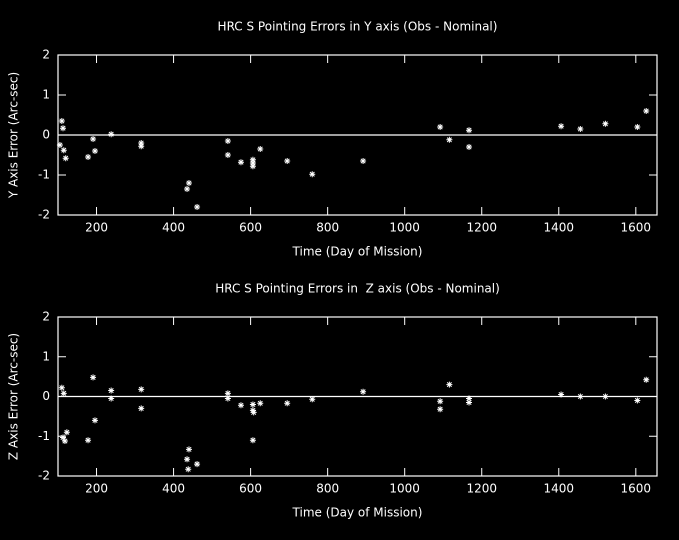 Image resolution: width=679 pixels, height=540 pixels. Describe the element at coordinates (14, 396) in the screenshot. I see `y-axis-label: Z Axis Error (Arc-sec)` at that location.